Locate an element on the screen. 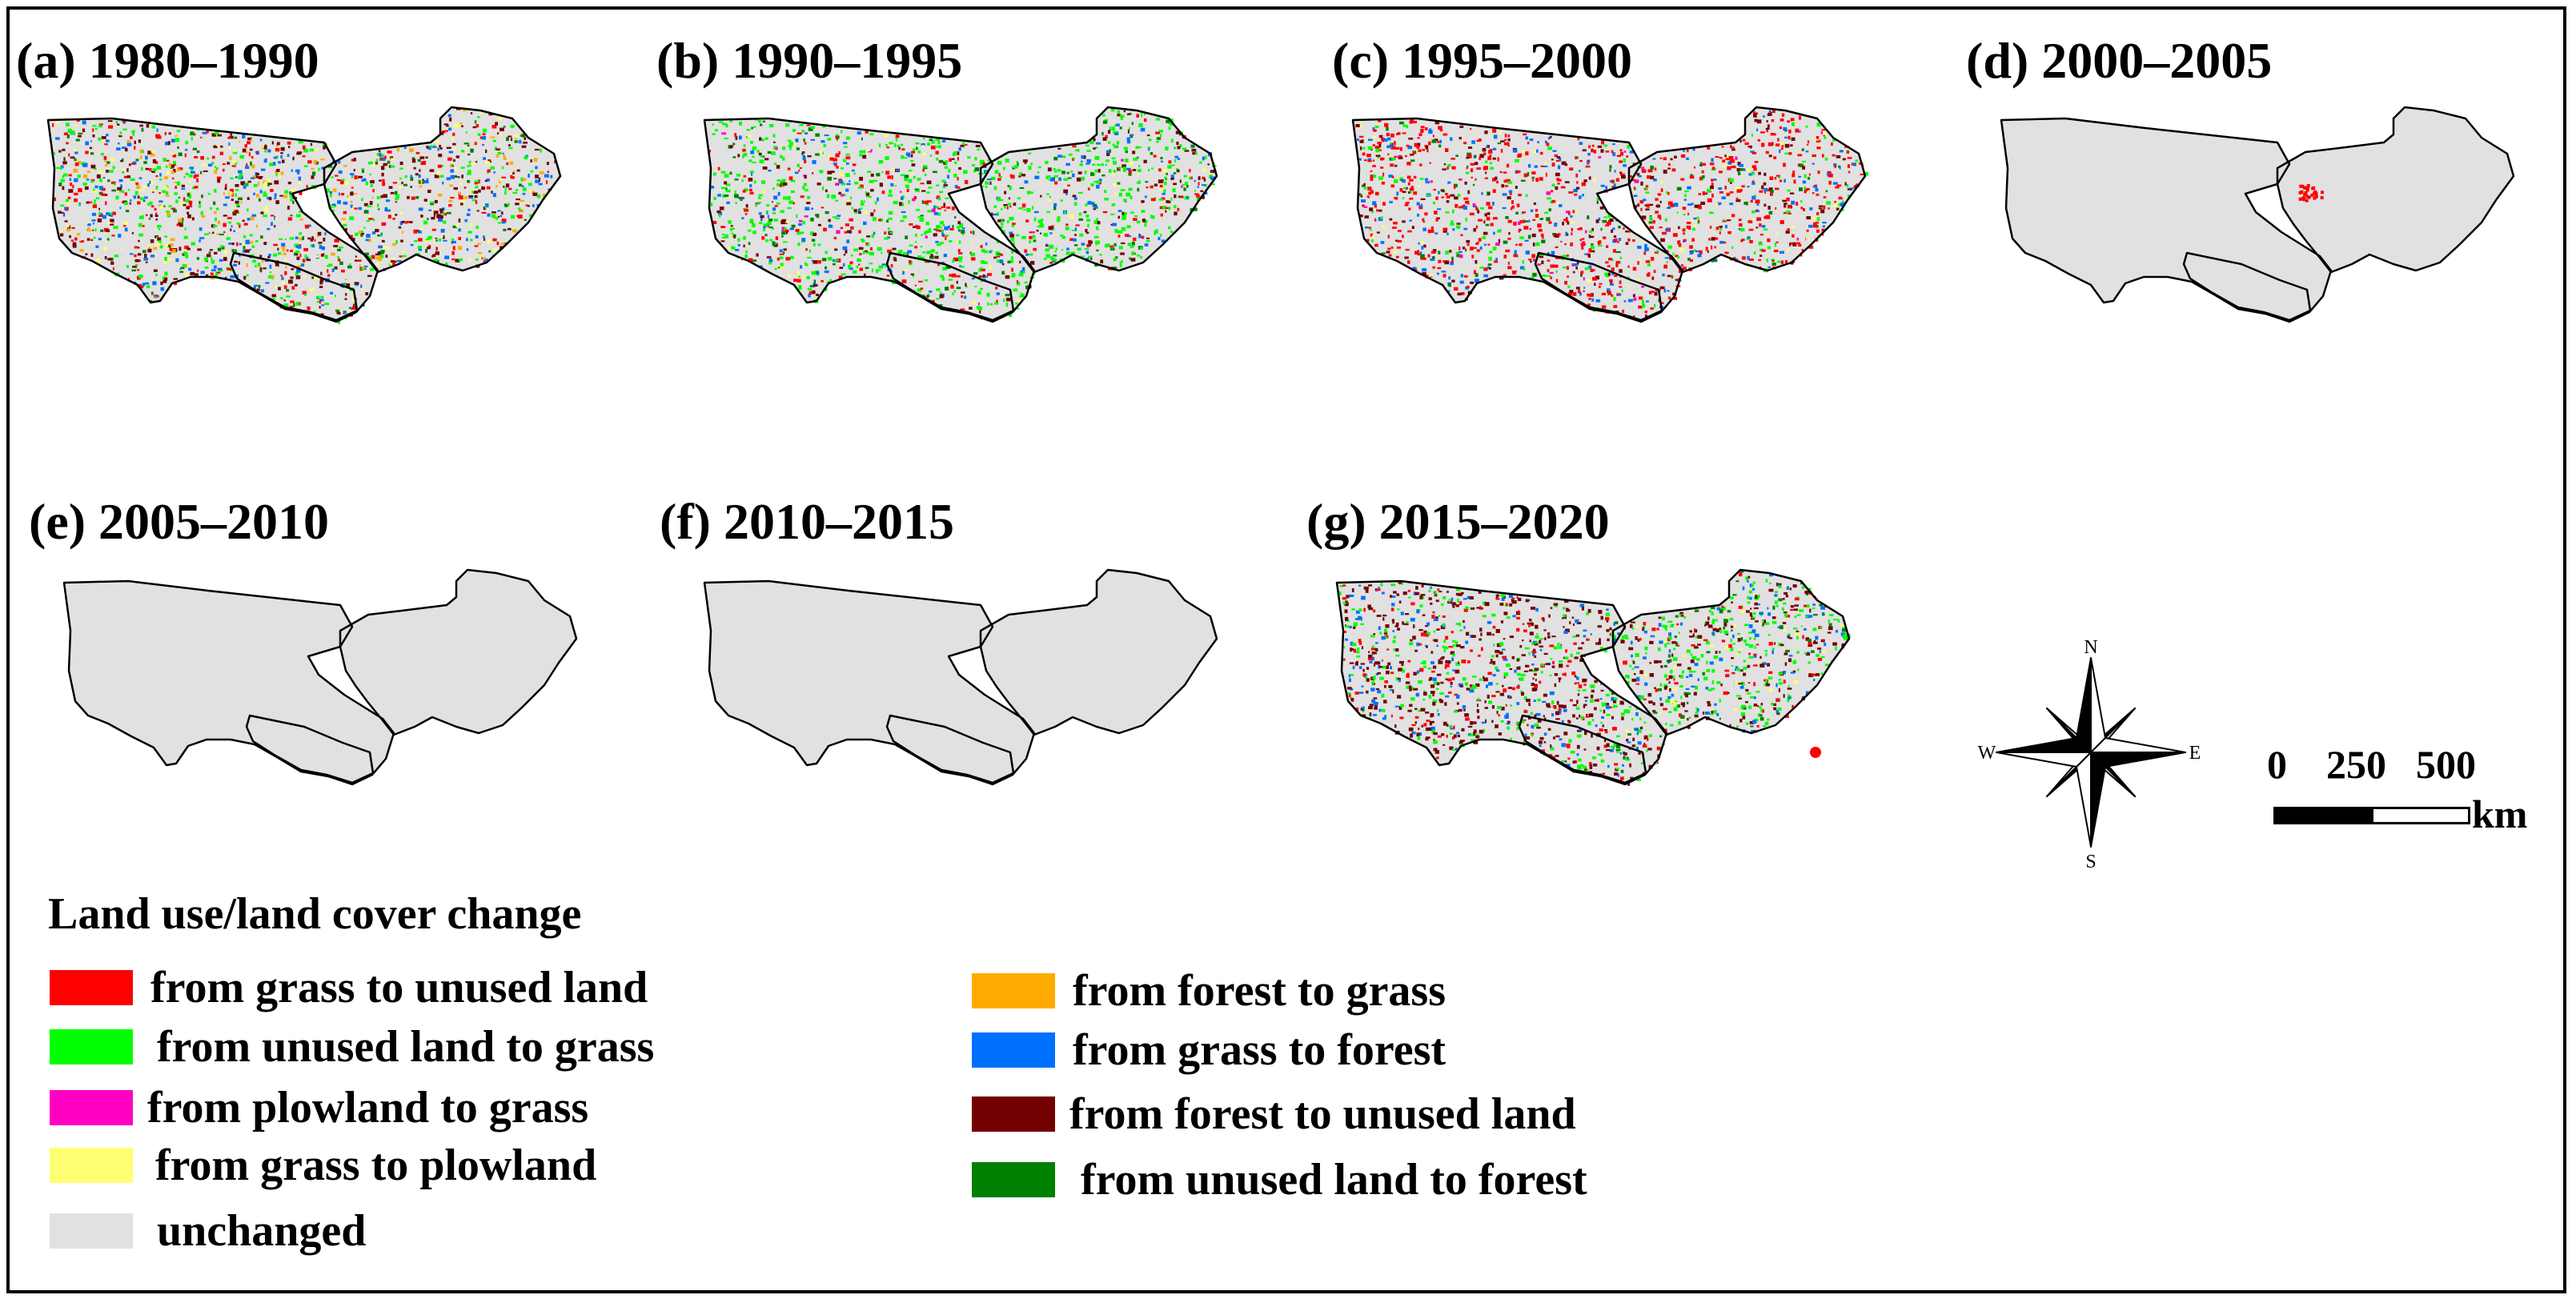 This screenshot has height=1303, width=2576. scale-tick-500: 500 is located at coordinates (2446, 764).